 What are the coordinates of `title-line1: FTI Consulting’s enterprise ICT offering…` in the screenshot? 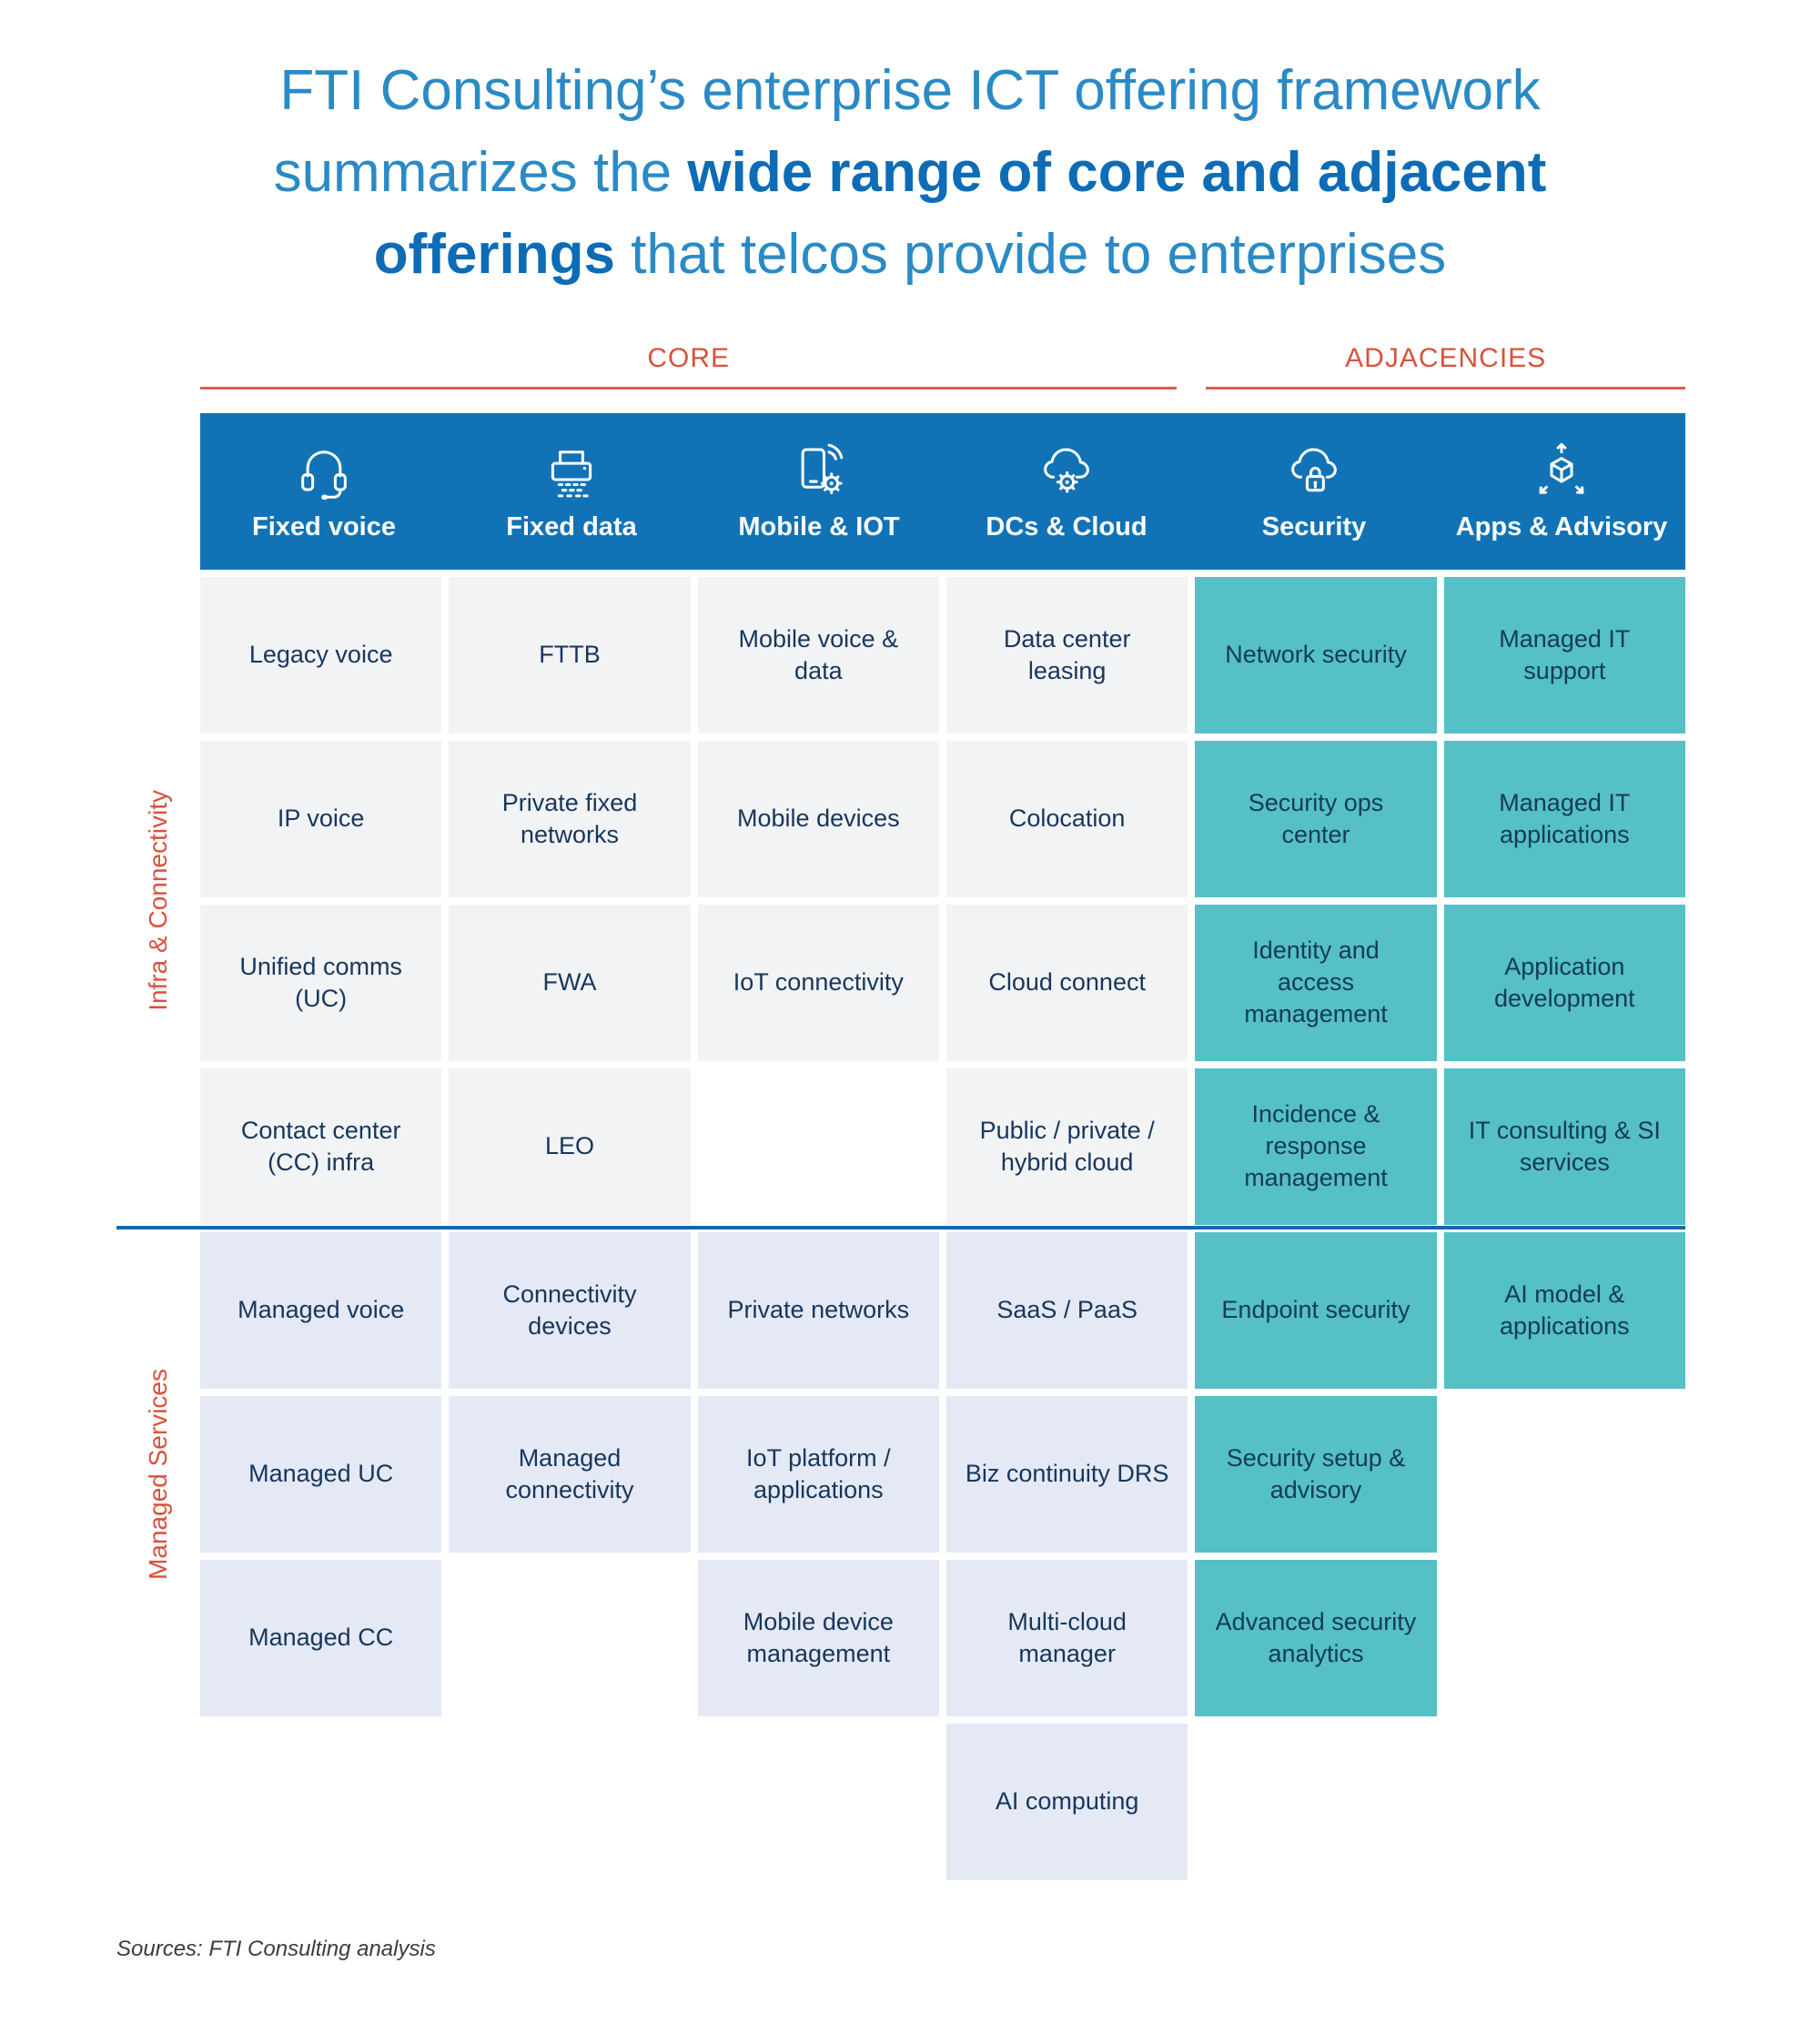 It's located at (910, 90).